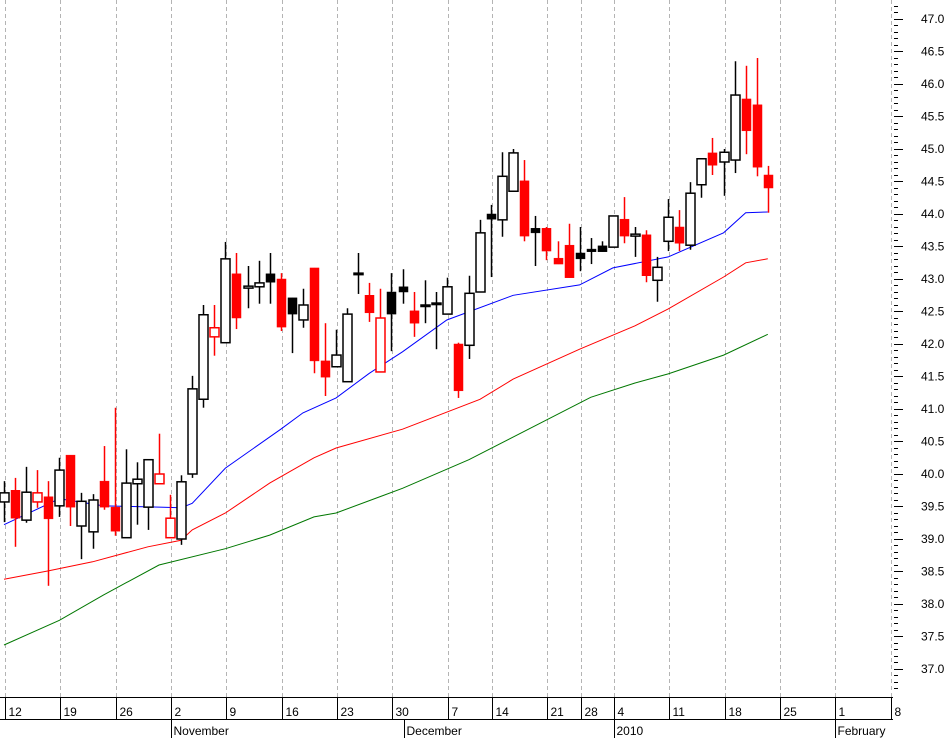  What do you see at coordinates (933, 312) in the screenshot?
I see `y-tick-label: 42.5` at bounding box center [933, 312].